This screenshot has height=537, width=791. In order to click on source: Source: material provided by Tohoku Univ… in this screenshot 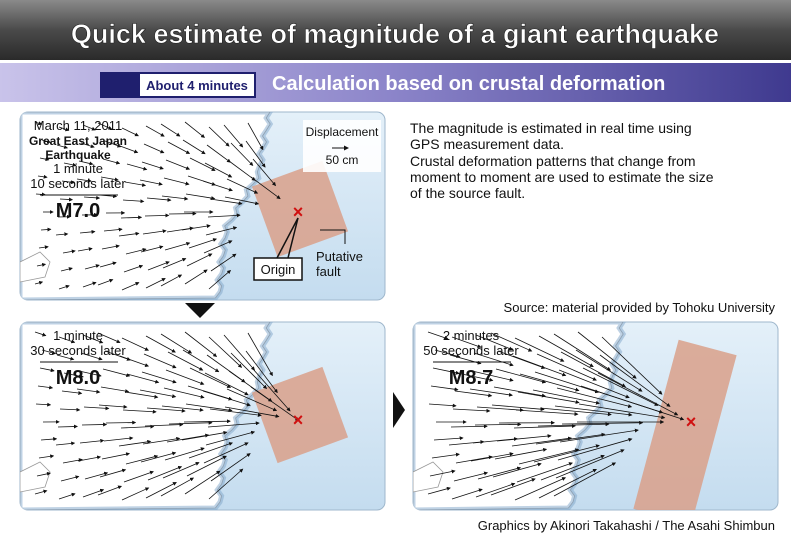, I will do `click(640, 307)`.